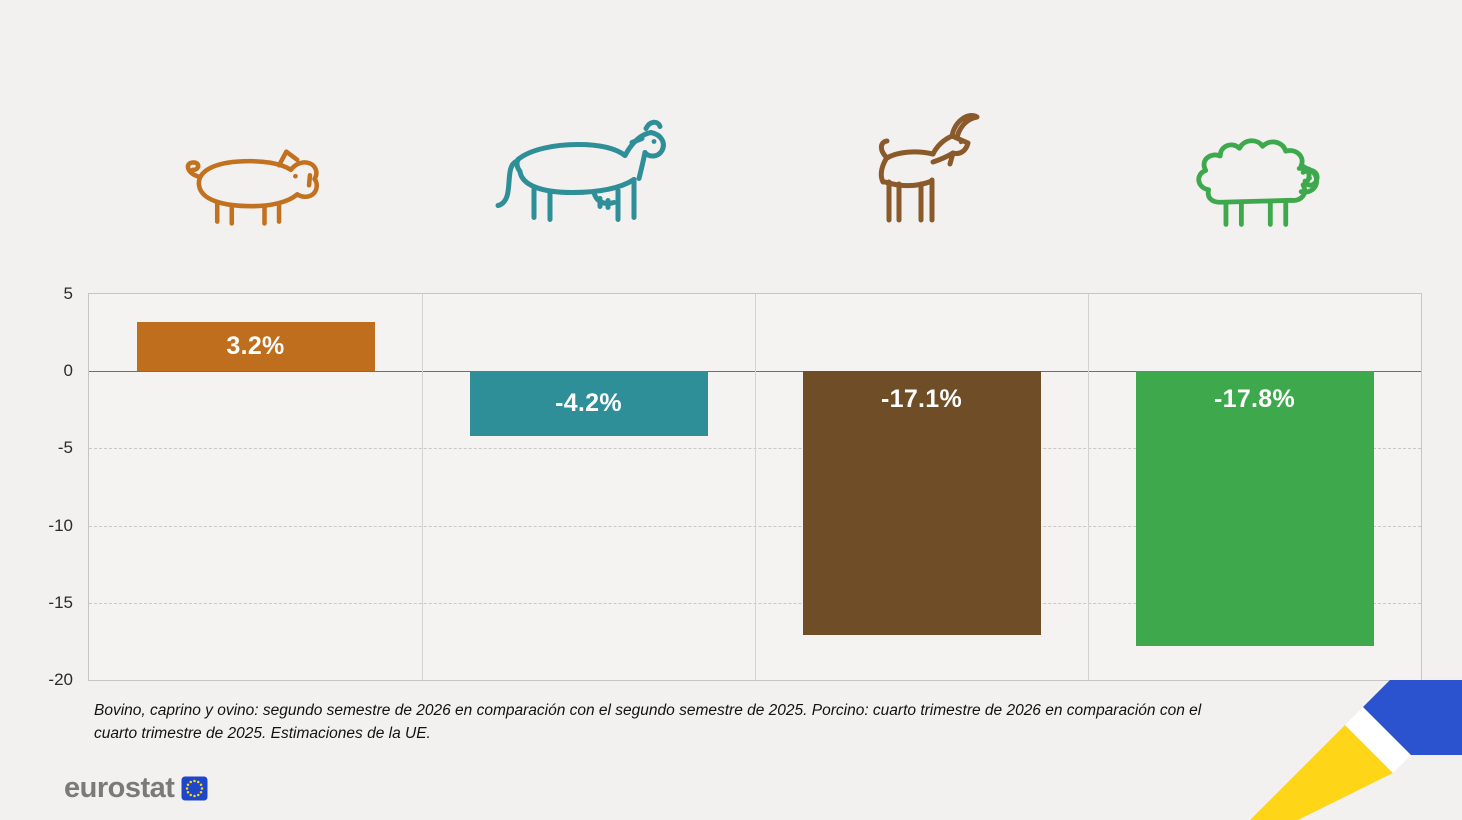 This screenshot has height=820, width=1462. What do you see at coordinates (921, 503) in the screenshot?
I see `bar-caprino: -17.1%` at bounding box center [921, 503].